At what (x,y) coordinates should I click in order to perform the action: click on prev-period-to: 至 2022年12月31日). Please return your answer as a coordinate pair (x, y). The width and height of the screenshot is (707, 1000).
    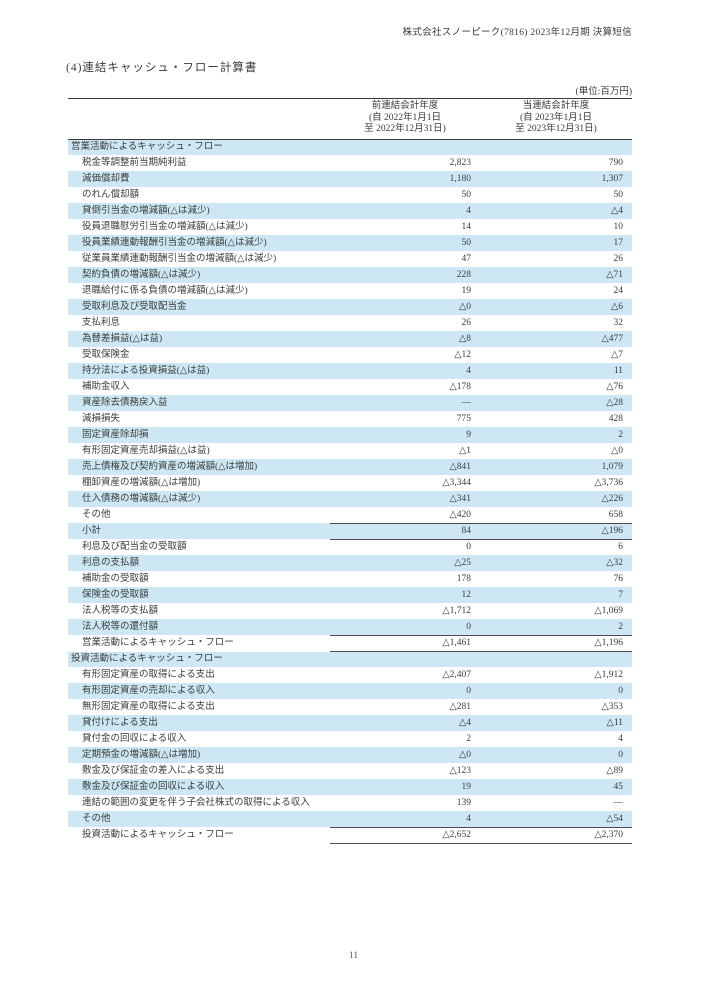
    Looking at the image, I should click on (405, 129).